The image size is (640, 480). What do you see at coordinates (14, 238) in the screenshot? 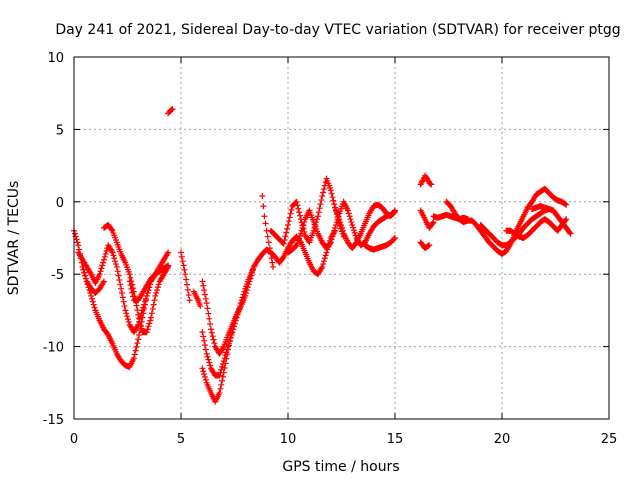
I see `y-axis-label: SDTVAR / TECUs` at bounding box center [14, 238].